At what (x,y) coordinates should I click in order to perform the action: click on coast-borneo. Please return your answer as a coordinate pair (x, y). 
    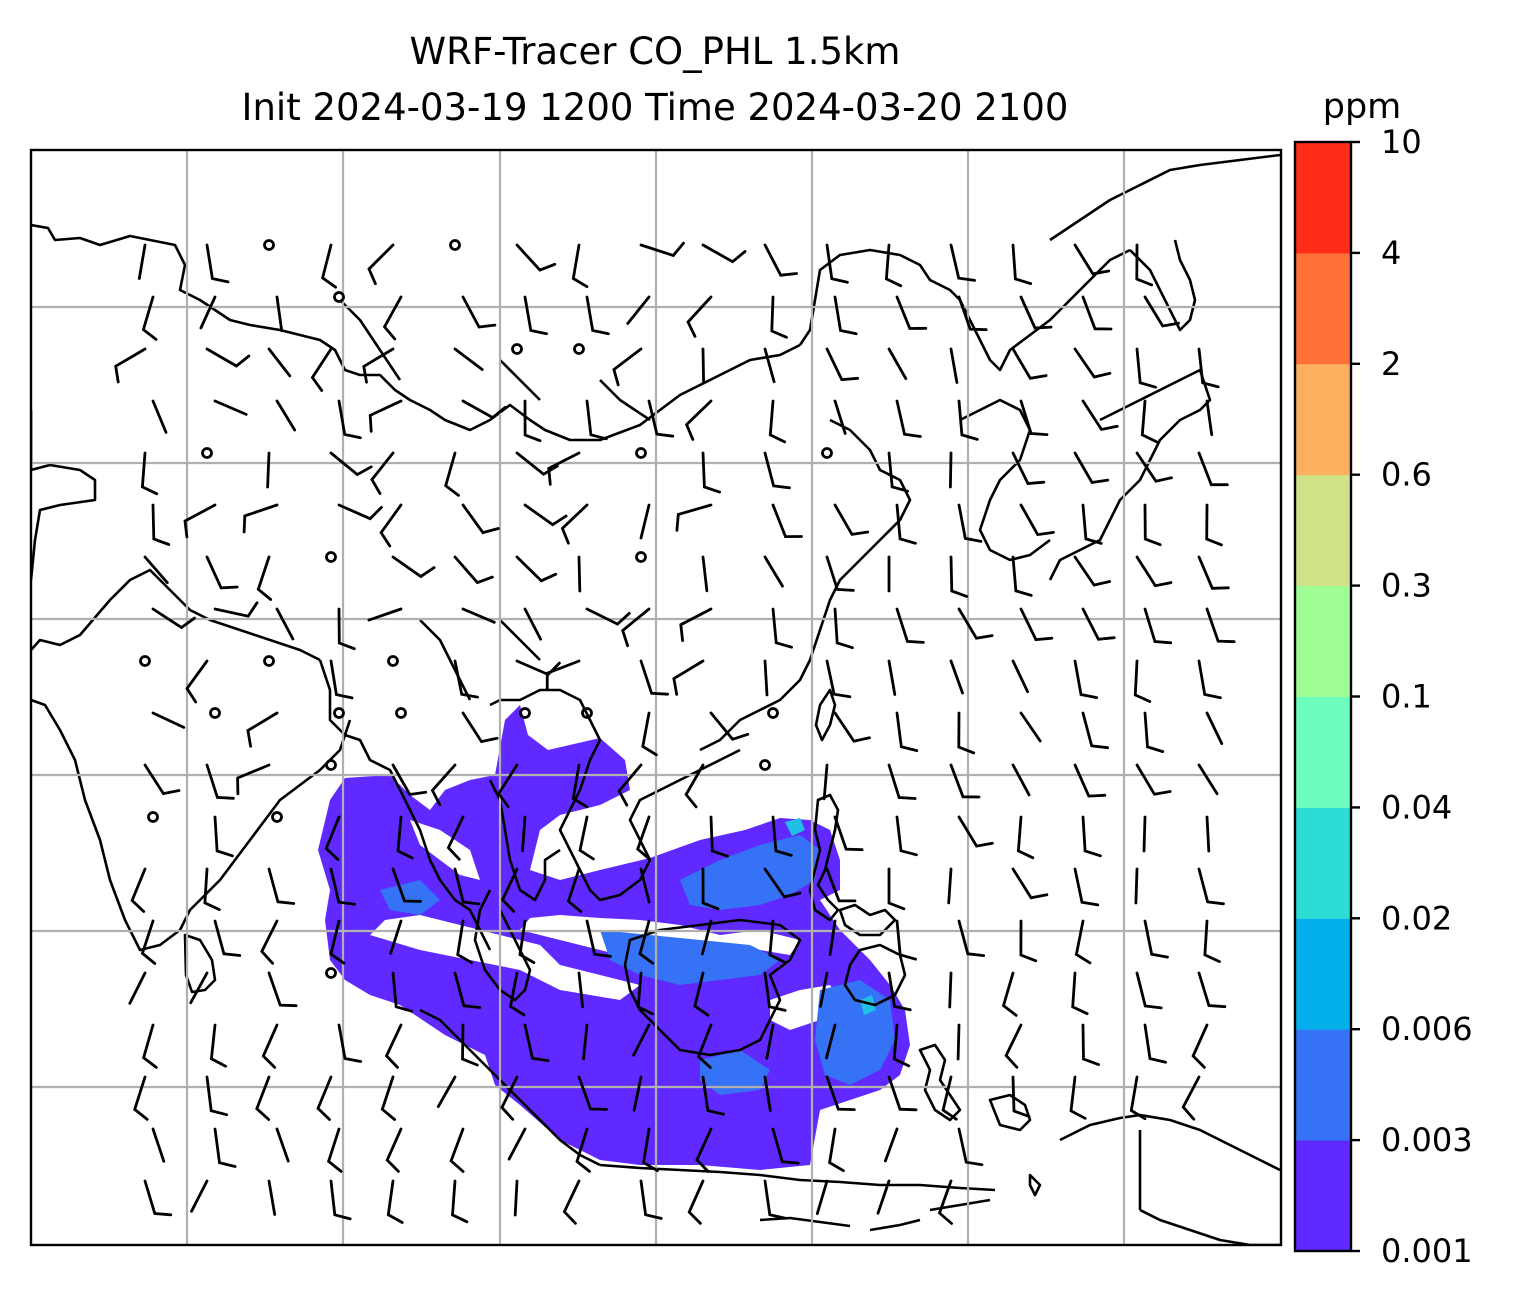
    Looking at the image, I should click on (712, 987).